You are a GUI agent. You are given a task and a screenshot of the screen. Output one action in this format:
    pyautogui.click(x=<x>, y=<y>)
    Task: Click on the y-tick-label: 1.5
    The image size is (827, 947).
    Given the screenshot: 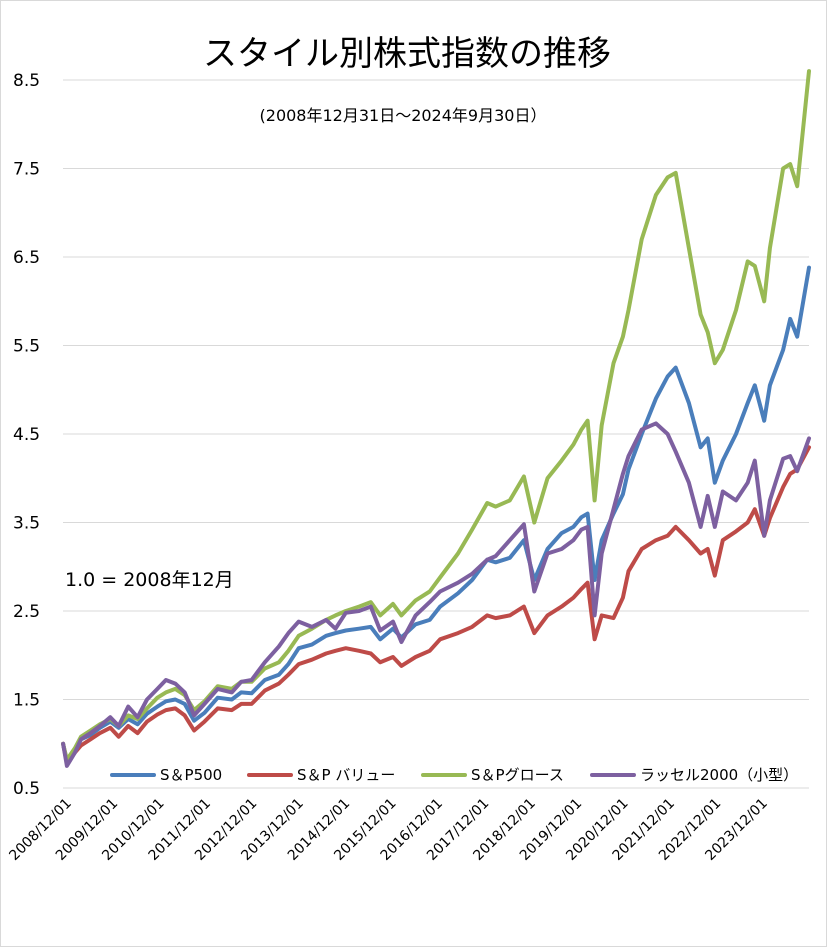 What is the action you would take?
    pyautogui.click(x=26, y=701)
    